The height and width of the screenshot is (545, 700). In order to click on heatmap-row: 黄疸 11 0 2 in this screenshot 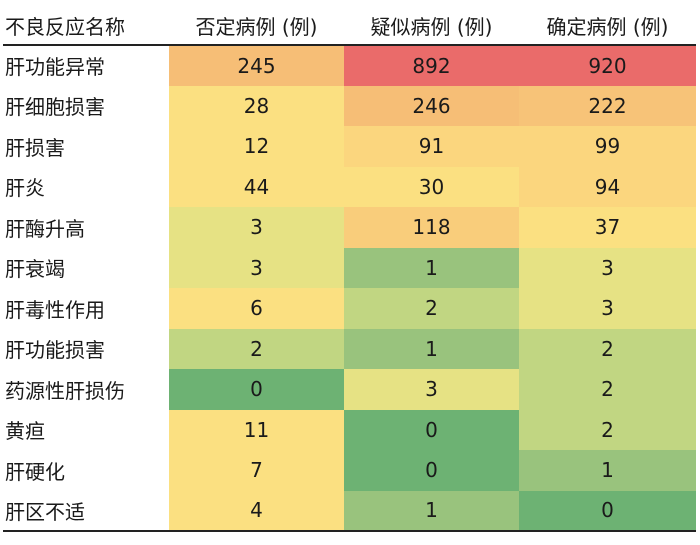, I will do `click(349, 429)`.